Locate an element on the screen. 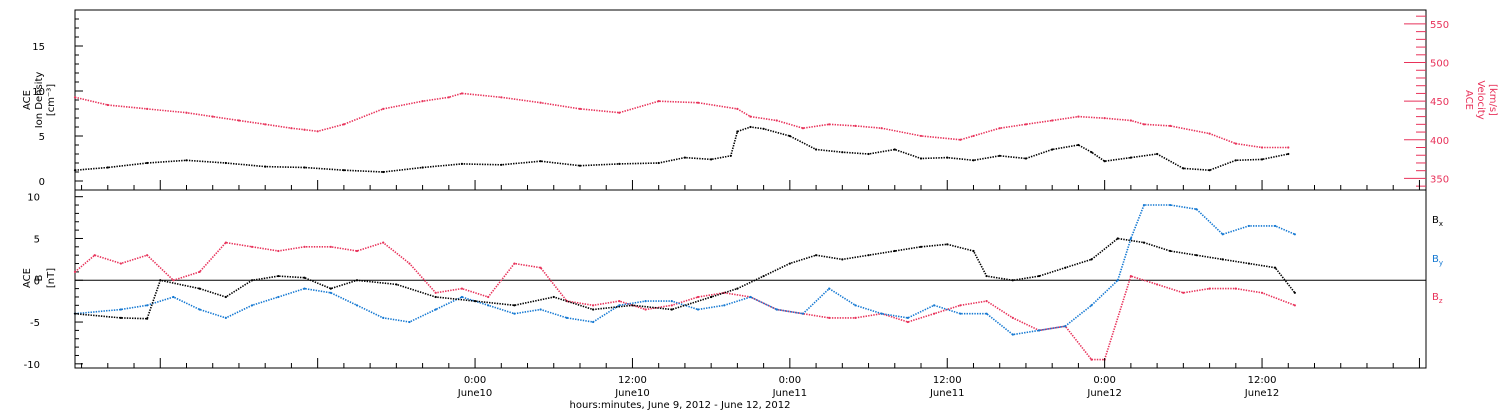  legend-by: By is located at coordinates (1437, 260).